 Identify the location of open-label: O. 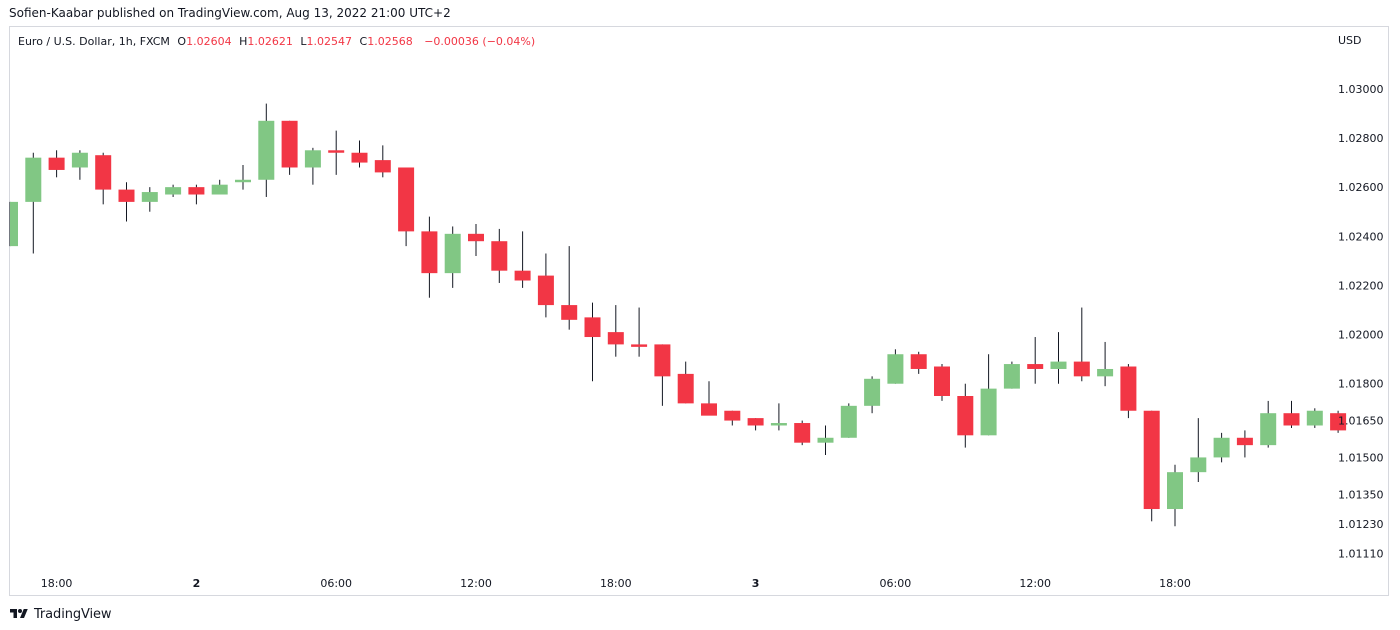
(182, 41).